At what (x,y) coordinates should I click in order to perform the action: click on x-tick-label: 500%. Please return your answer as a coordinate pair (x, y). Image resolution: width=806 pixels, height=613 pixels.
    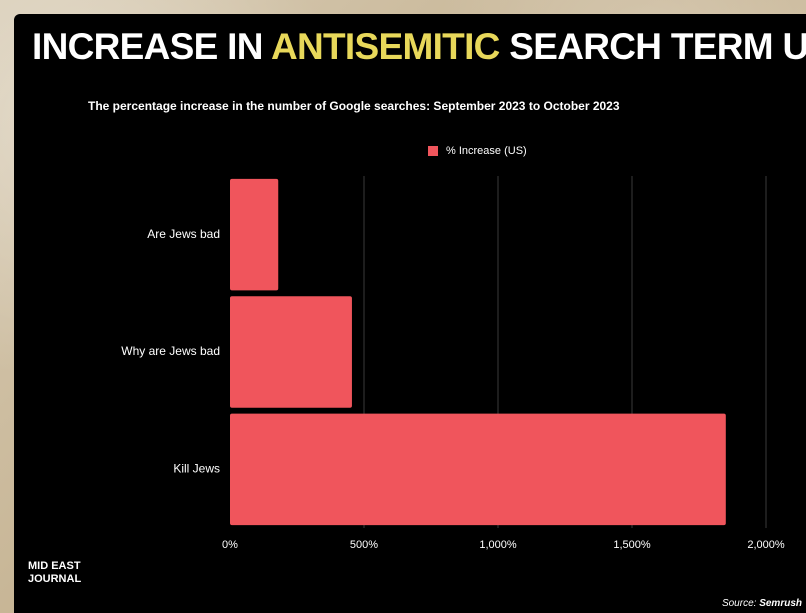
    Looking at the image, I should click on (364, 545).